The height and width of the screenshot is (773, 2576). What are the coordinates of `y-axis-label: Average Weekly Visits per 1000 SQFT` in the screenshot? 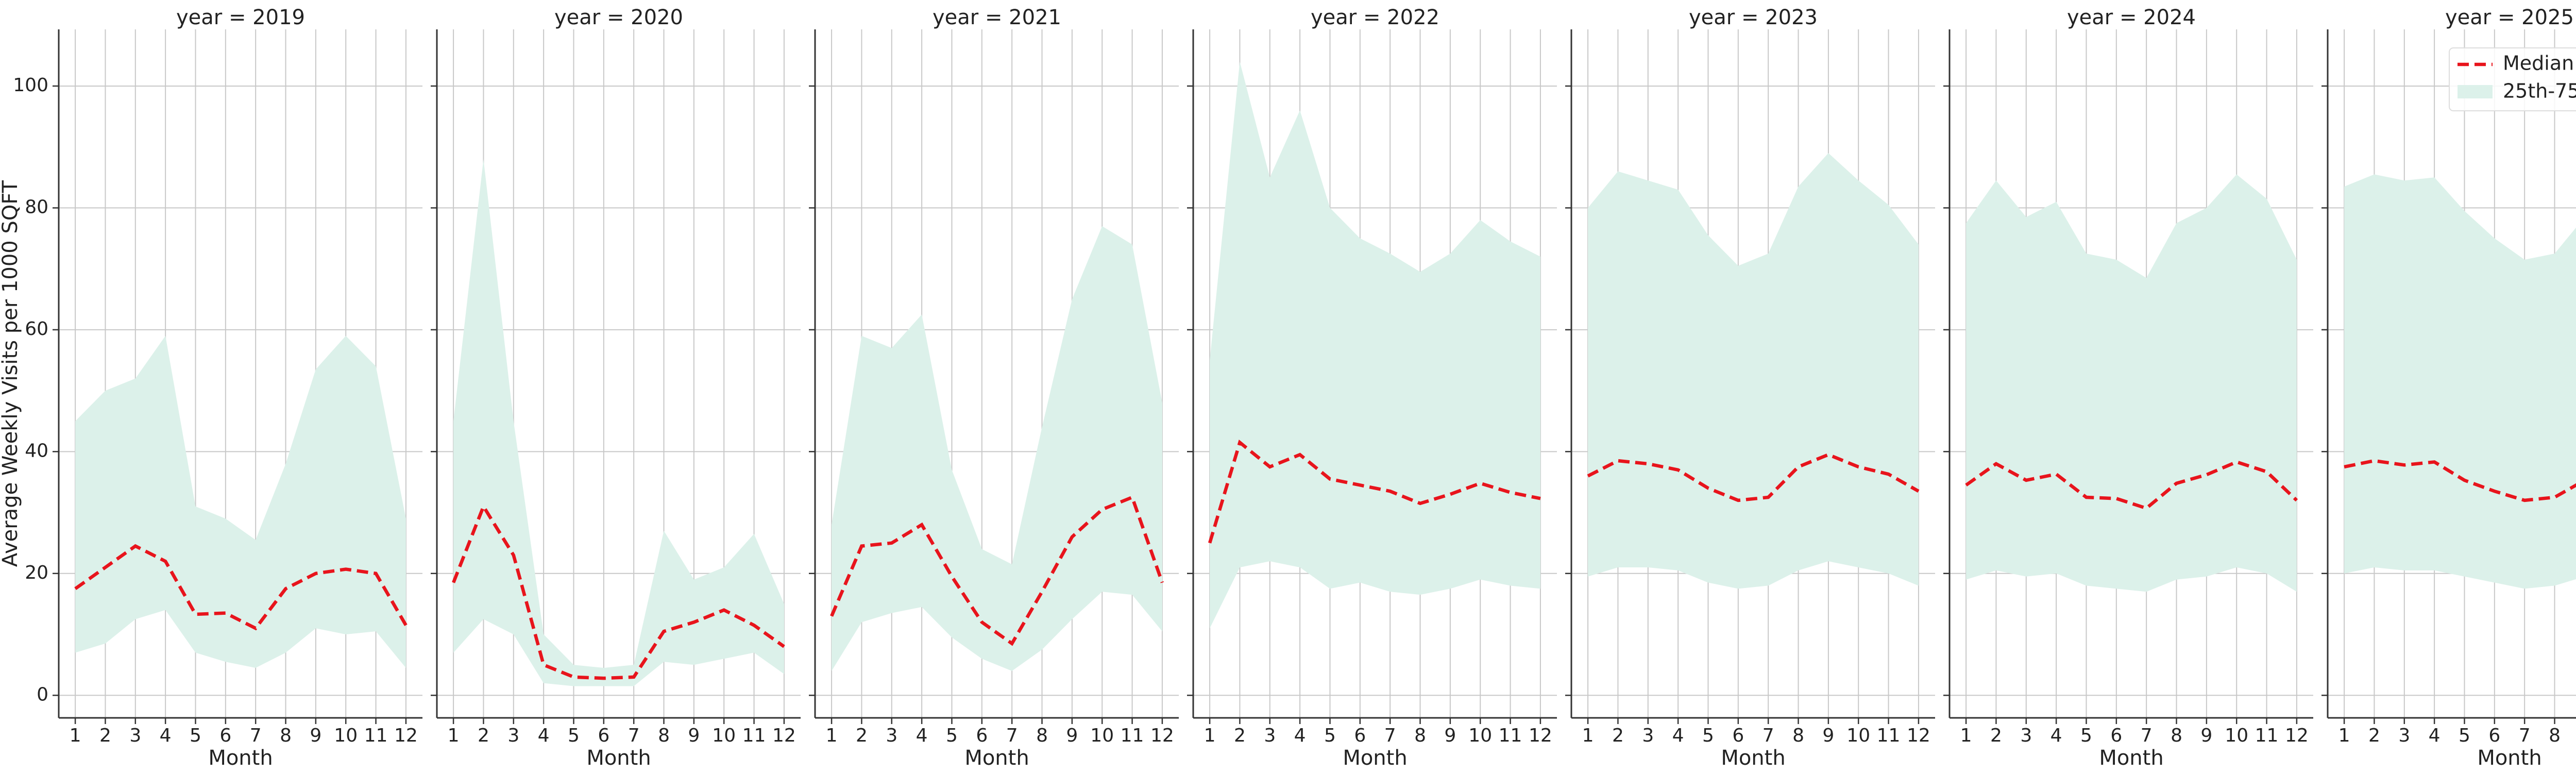 It's located at (11, 373).